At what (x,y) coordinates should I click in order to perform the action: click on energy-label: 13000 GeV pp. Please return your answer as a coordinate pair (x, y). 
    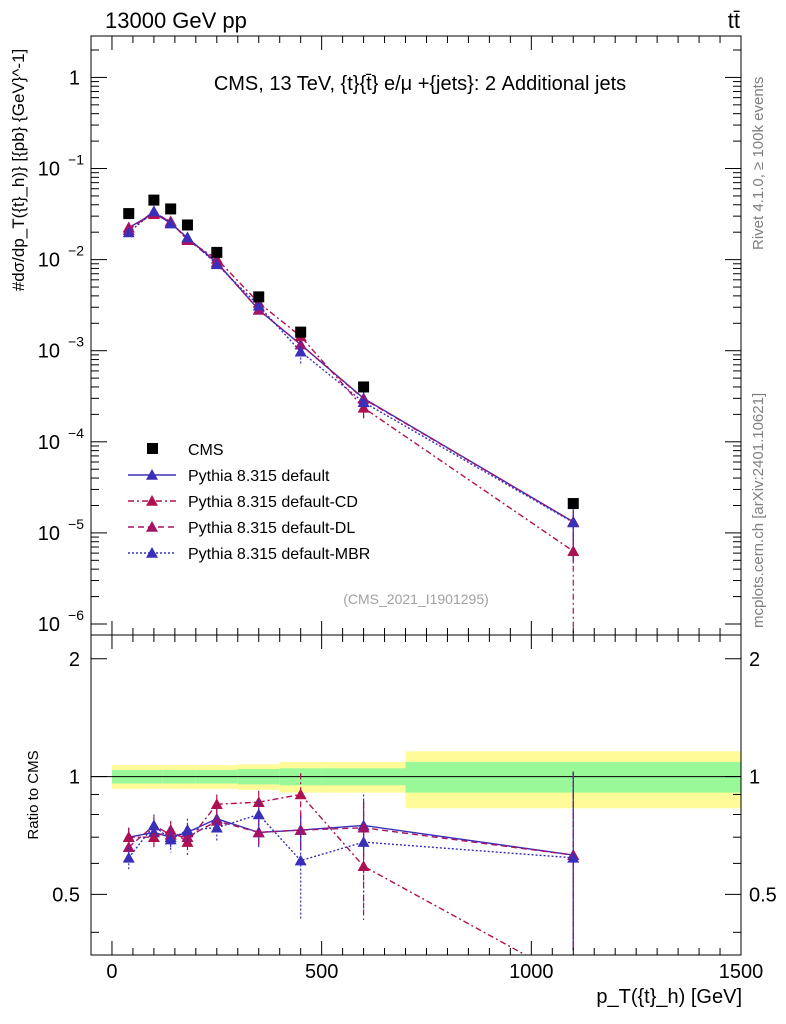
    Looking at the image, I should click on (176, 20).